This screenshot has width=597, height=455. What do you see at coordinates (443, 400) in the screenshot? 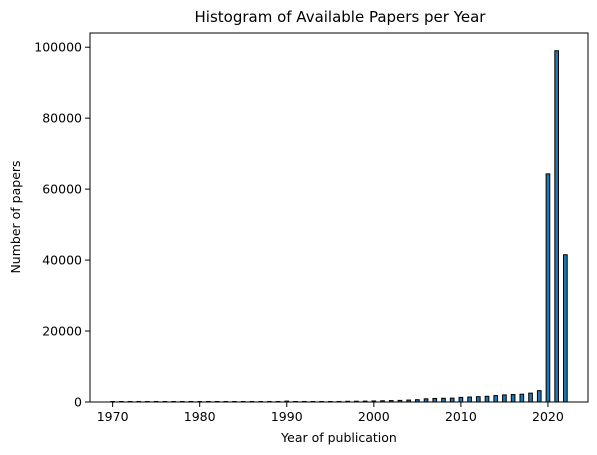
I see `bar-2008` at bounding box center [443, 400].